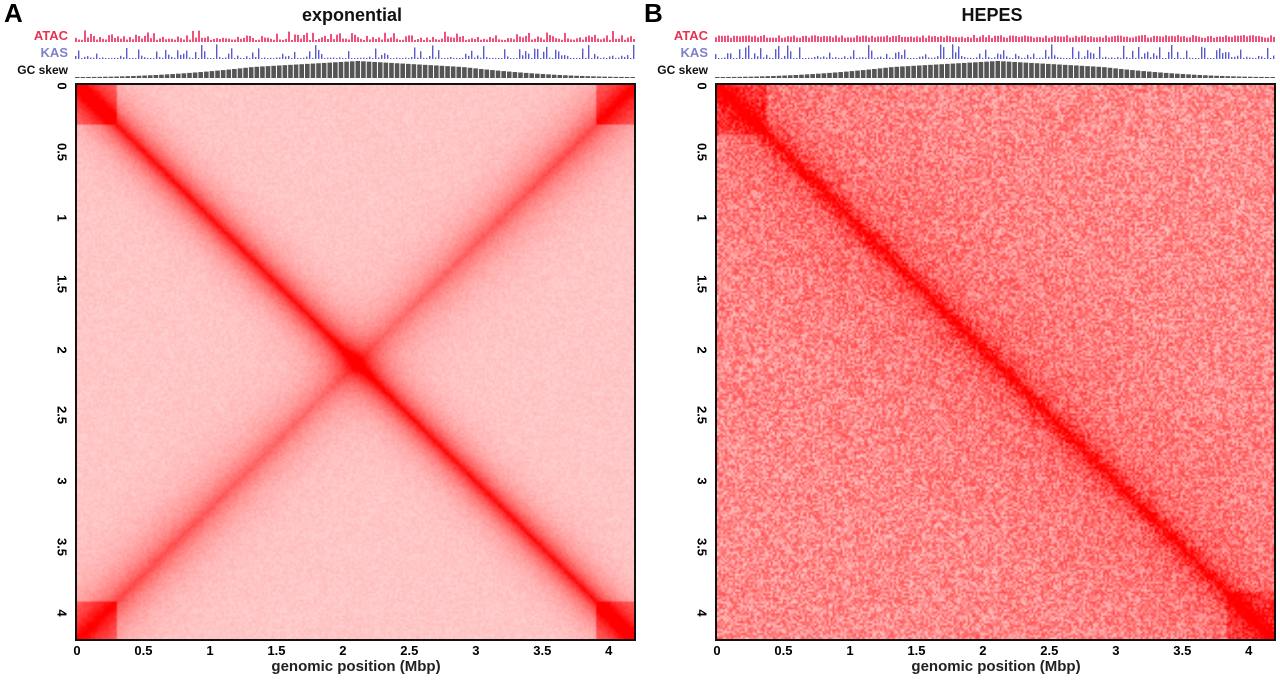 The image size is (1280, 681). What do you see at coordinates (992, 15) in the screenshot?
I see `chart-title: HEPES` at bounding box center [992, 15].